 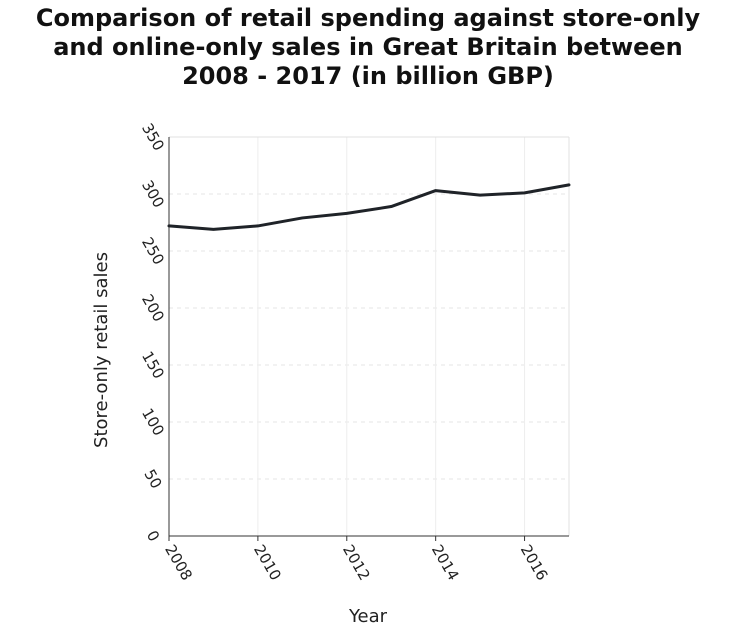 What do you see at coordinates (153, 251) in the screenshot?
I see `y-tick-label: 250` at bounding box center [153, 251].